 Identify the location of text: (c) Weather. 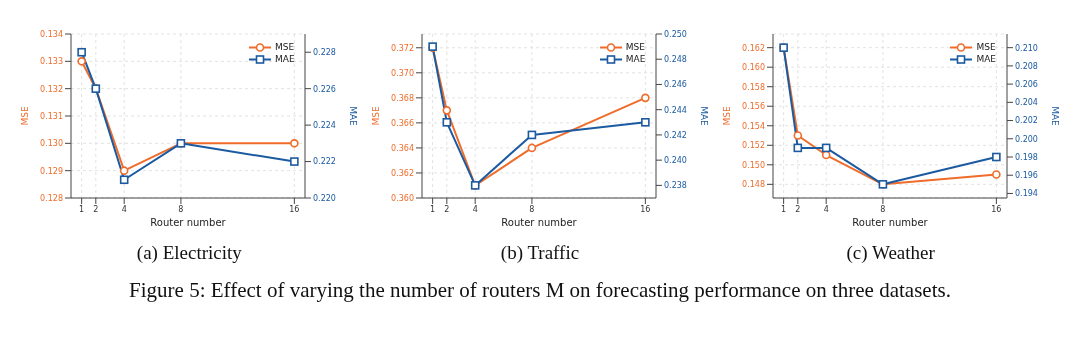
(890, 253).